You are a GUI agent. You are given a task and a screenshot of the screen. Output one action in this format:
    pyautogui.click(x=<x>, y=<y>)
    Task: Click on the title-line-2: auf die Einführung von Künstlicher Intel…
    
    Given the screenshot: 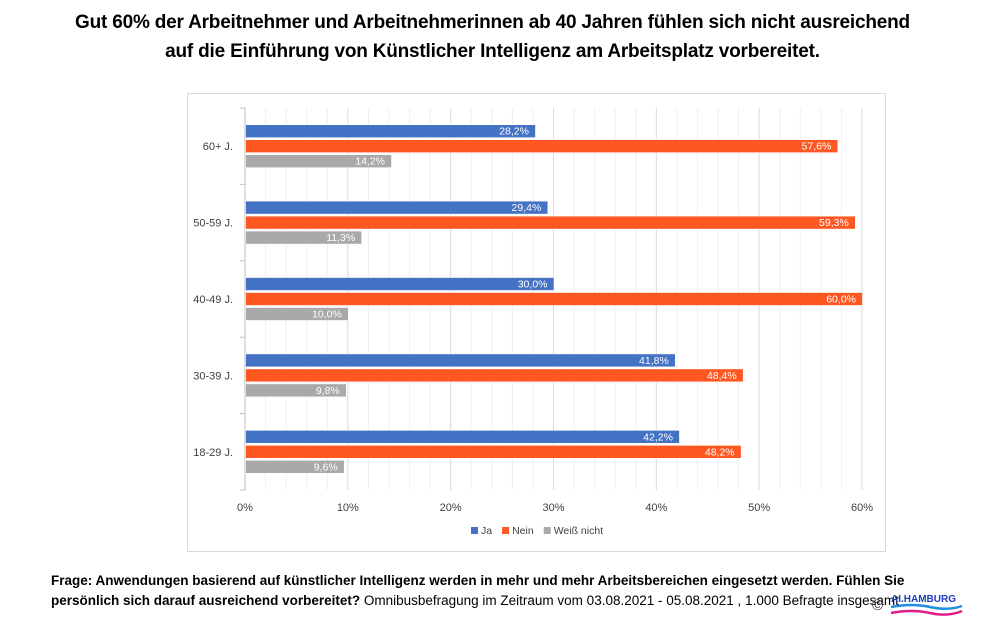 What is the action you would take?
    pyautogui.click(x=492, y=51)
    